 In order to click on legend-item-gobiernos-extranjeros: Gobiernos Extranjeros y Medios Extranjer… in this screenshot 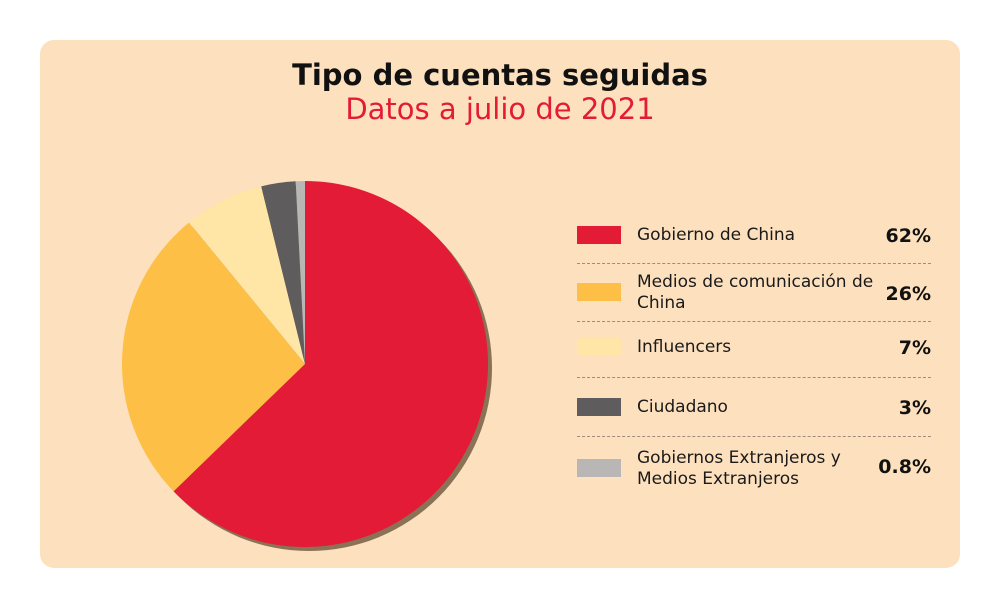, I will do `click(754, 470)`.